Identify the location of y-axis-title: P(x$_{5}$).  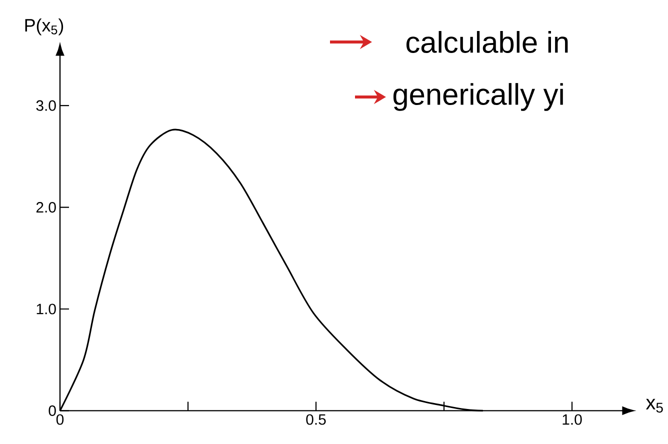
(44, 27).